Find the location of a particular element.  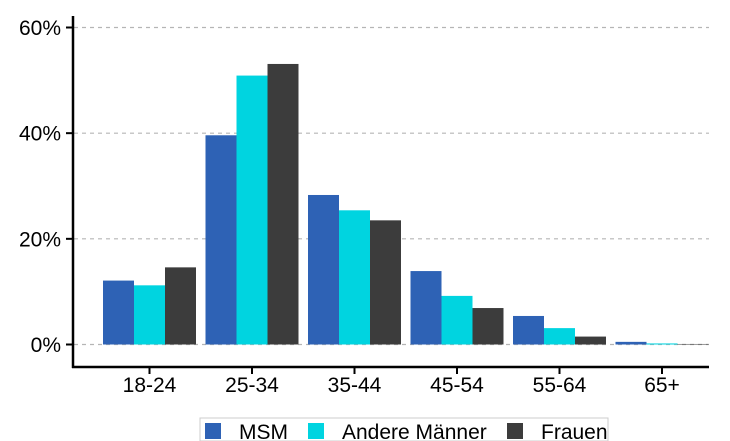

y-tick-label: 0% is located at coordinates (46, 345).